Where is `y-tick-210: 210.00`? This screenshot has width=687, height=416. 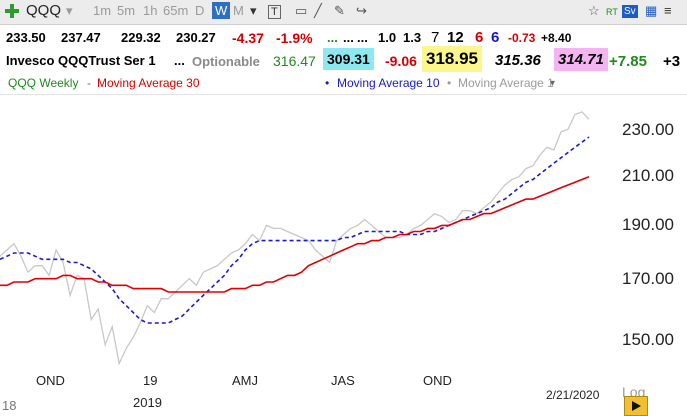 y-tick-210: 210.00 is located at coordinates (648, 175).